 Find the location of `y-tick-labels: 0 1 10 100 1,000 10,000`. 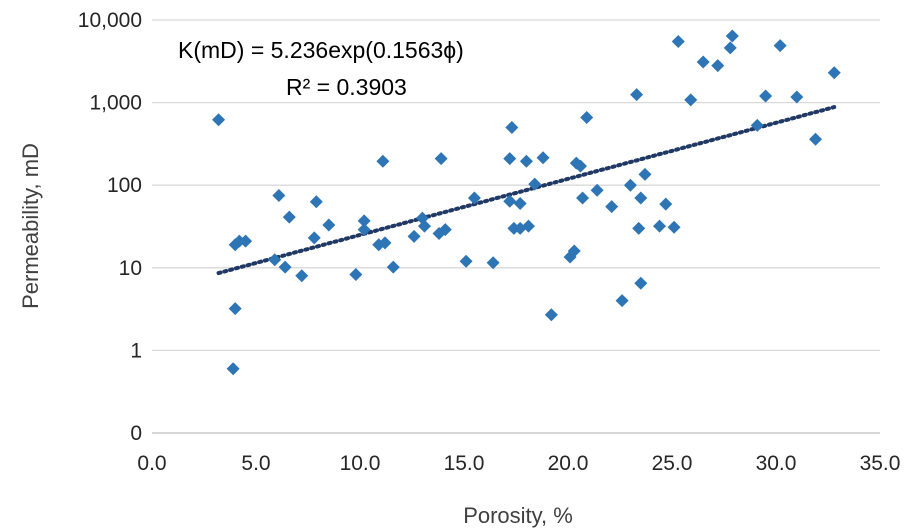

y-tick-labels: 0 1 10 100 1,000 10,000 is located at coordinates (110, 227).